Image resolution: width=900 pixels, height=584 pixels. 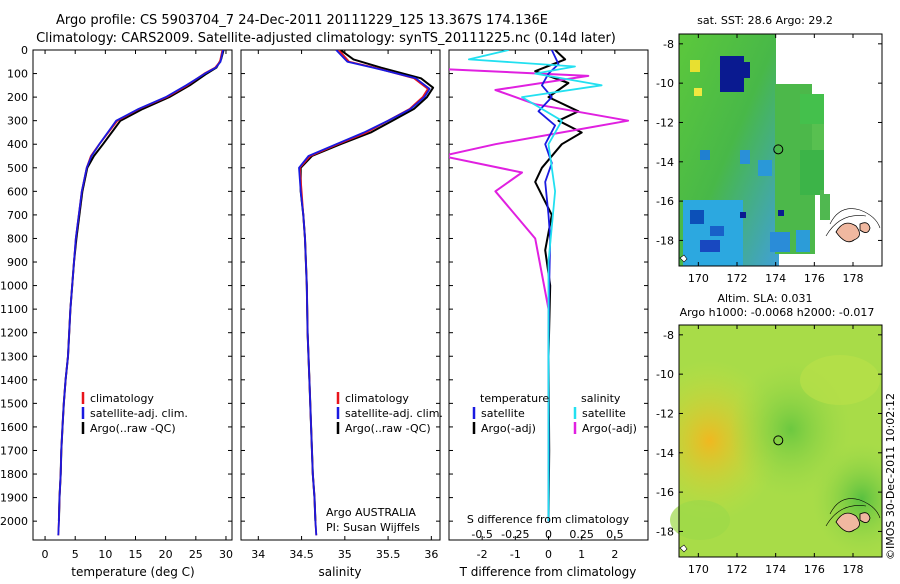 What do you see at coordinates (14, 286) in the screenshot?
I see `depth-tick-label: 1000` at bounding box center [14, 286].